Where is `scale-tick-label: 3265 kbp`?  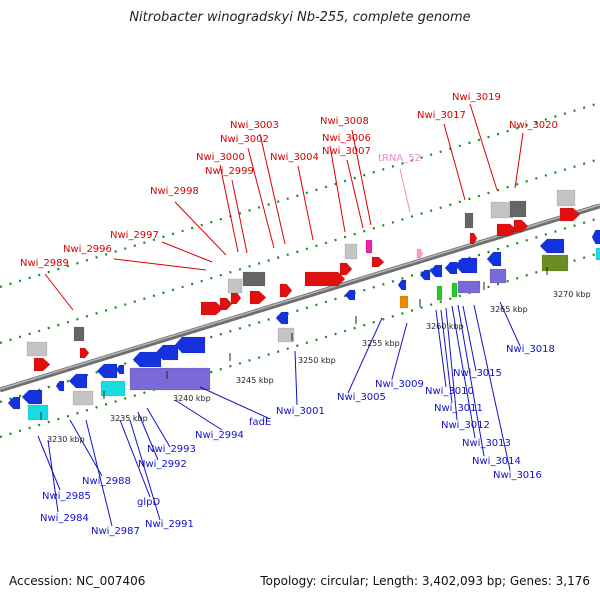 scale-tick-label: 3265 kbp is located at coordinates (509, 309).